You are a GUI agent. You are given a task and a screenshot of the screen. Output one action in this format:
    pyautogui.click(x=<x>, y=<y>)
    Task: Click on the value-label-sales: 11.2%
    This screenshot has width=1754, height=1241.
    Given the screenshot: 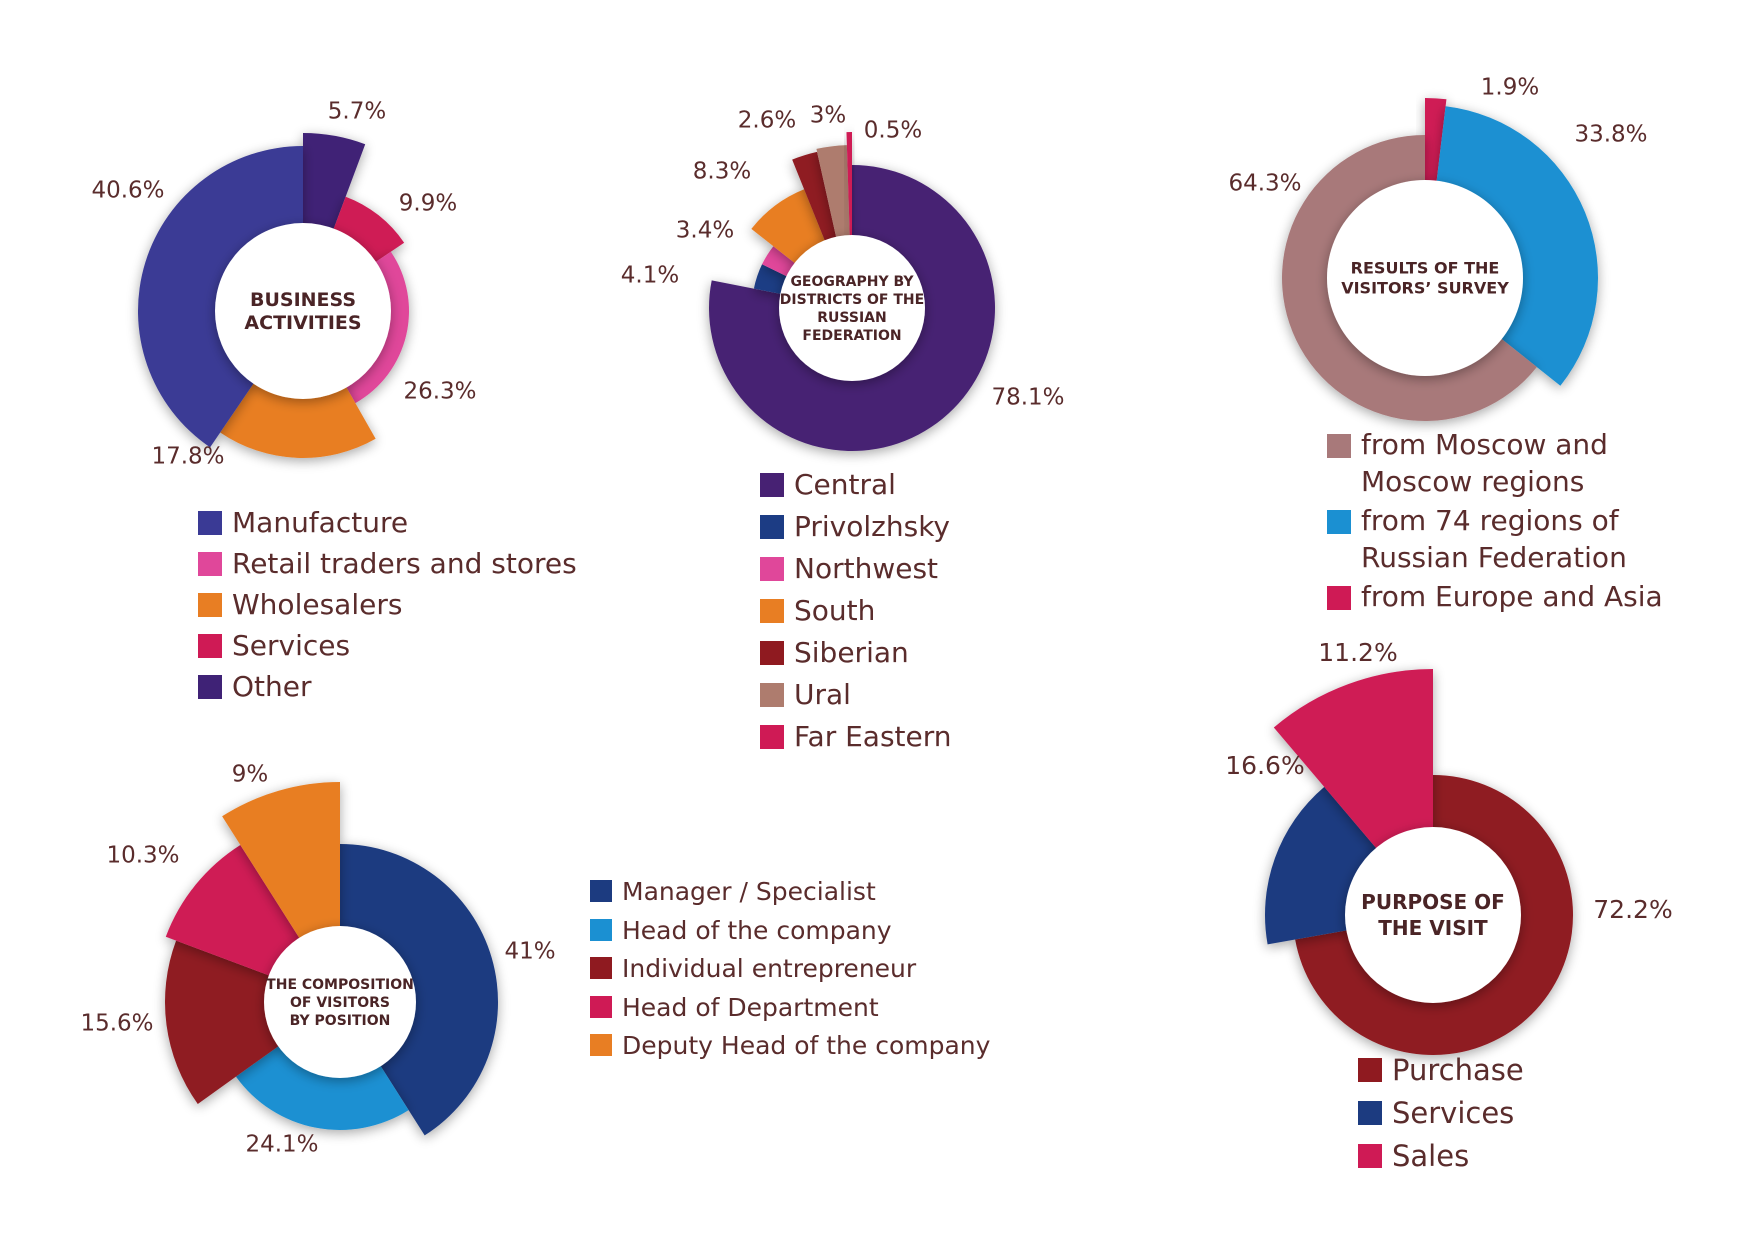 What is the action you would take?
    pyautogui.click(x=1357, y=652)
    